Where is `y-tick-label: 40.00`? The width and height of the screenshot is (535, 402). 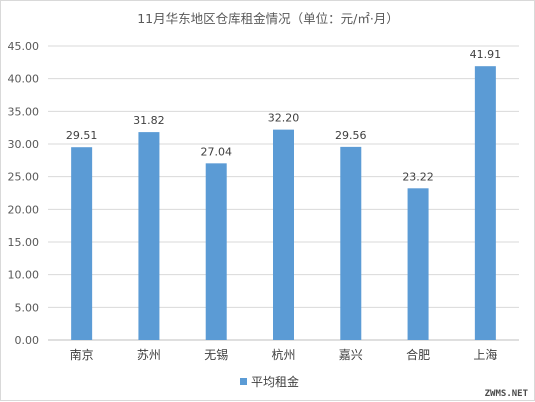
y-tick-label: 40.00 is located at coordinates (24, 79).